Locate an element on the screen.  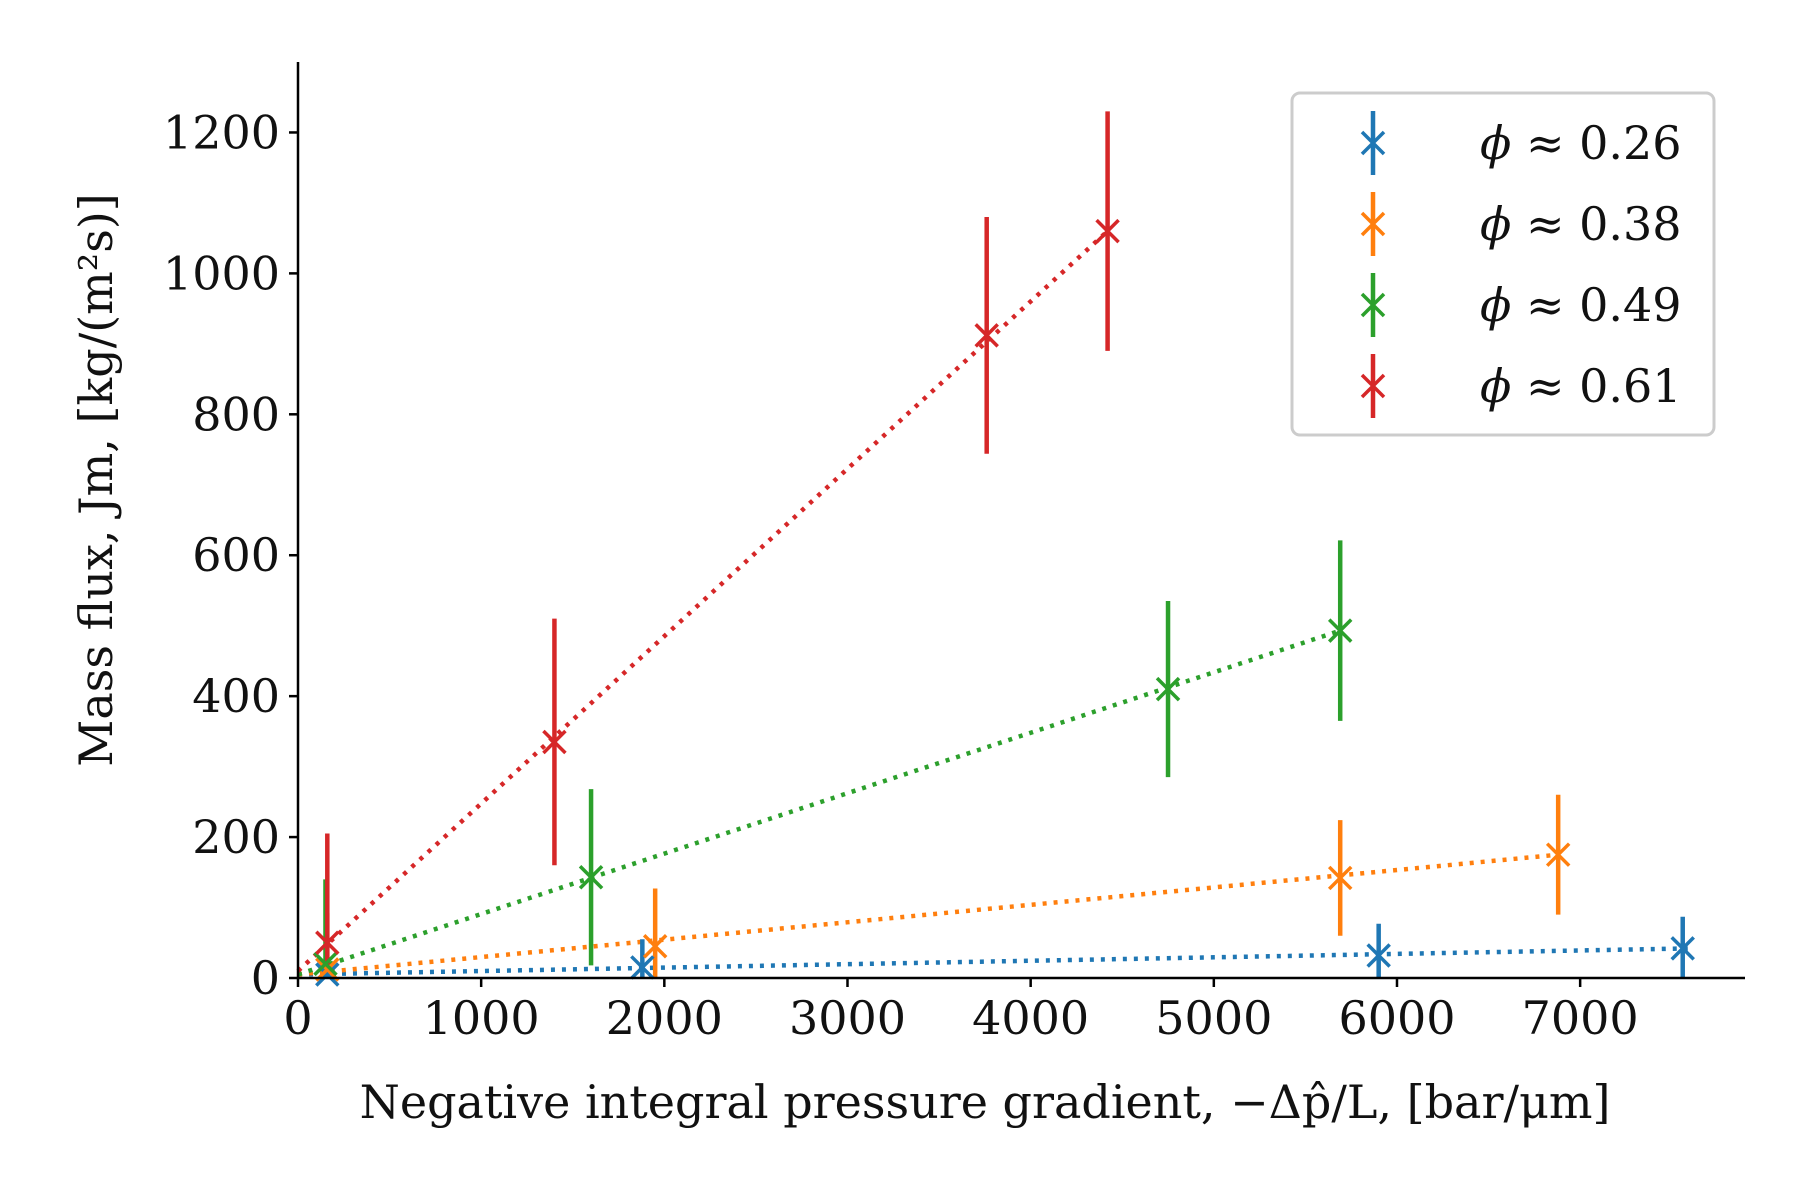
legend-value: ≈ 0.61 is located at coordinates (1596, 386).